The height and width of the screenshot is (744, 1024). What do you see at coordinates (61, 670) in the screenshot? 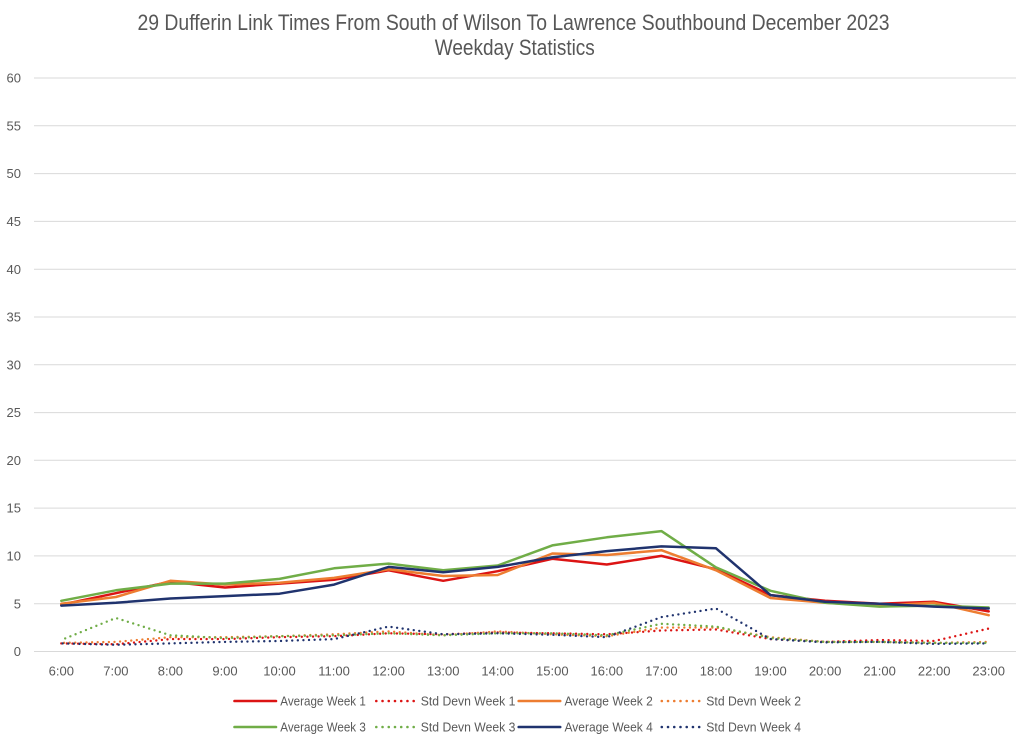
I see `svg-text: 6:00` at bounding box center [61, 670].